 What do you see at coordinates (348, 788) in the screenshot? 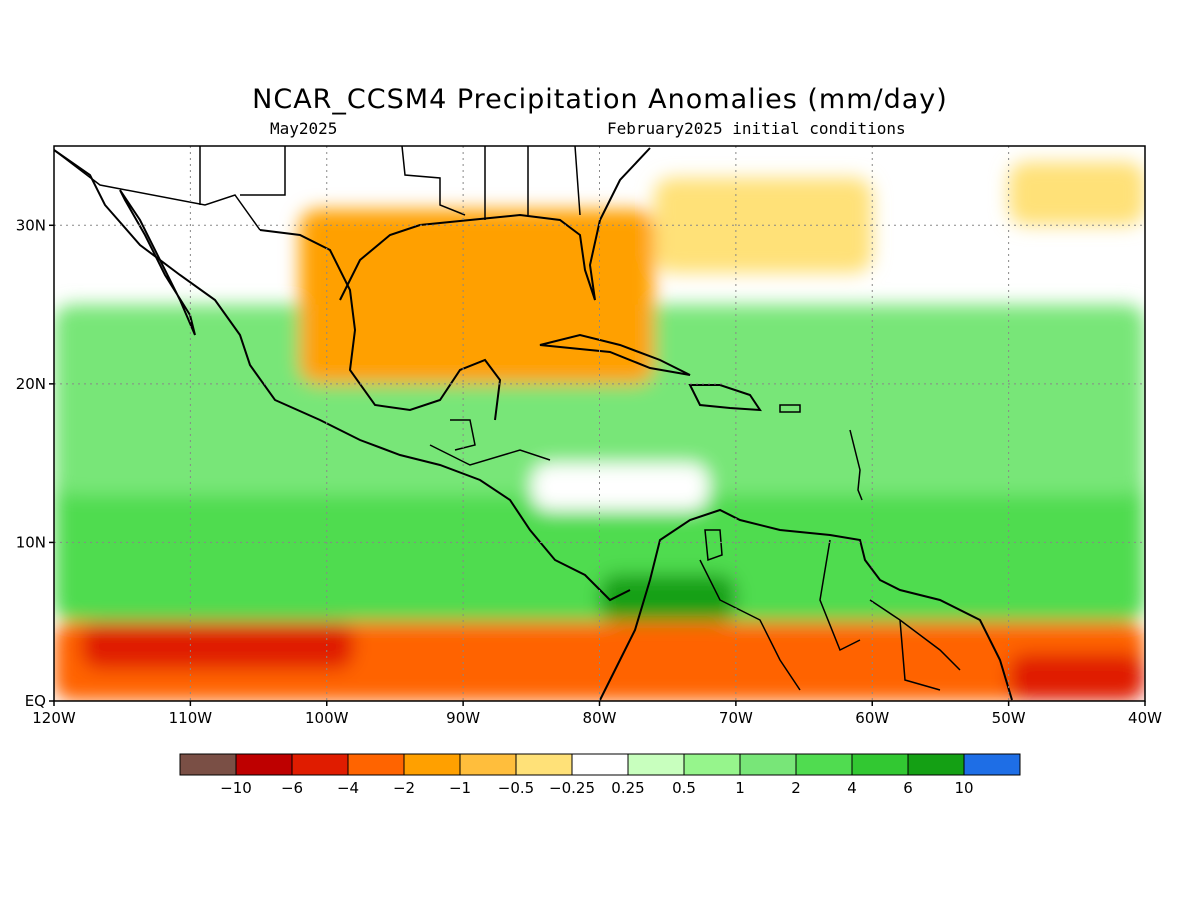
I see `colorbar-label: −4` at bounding box center [348, 788].